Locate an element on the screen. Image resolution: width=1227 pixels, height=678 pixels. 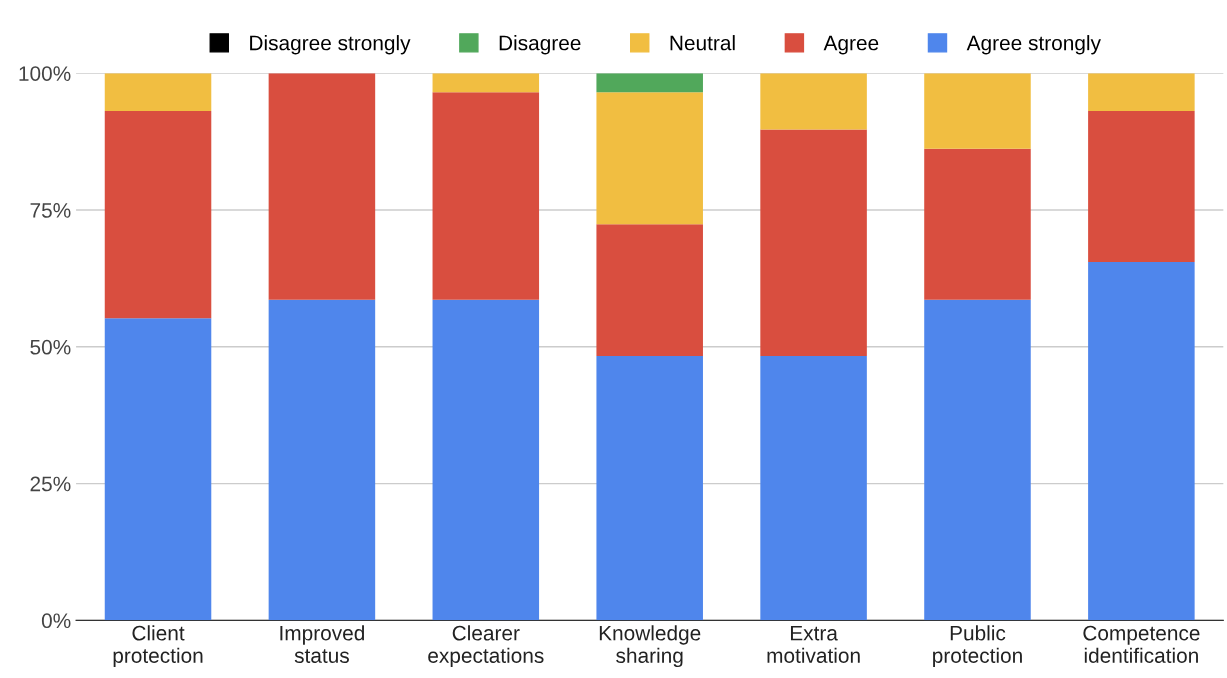
y-tick-label: 25% is located at coordinates (50, 484).